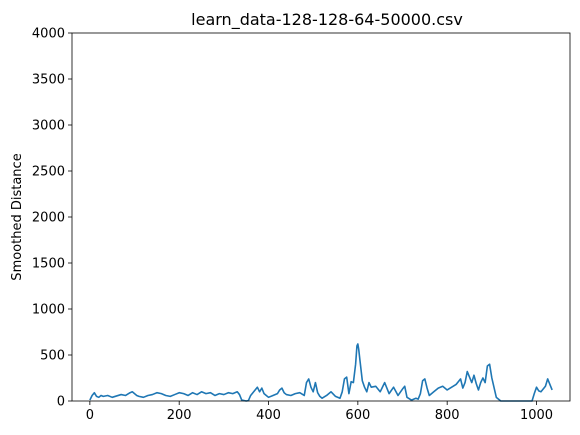 The height and width of the screenshot is (435, 580). What do you see at coordinates (179, 415) in the screenshot?
I see `x-tick-label: 200` at bounding box center [179, 415].